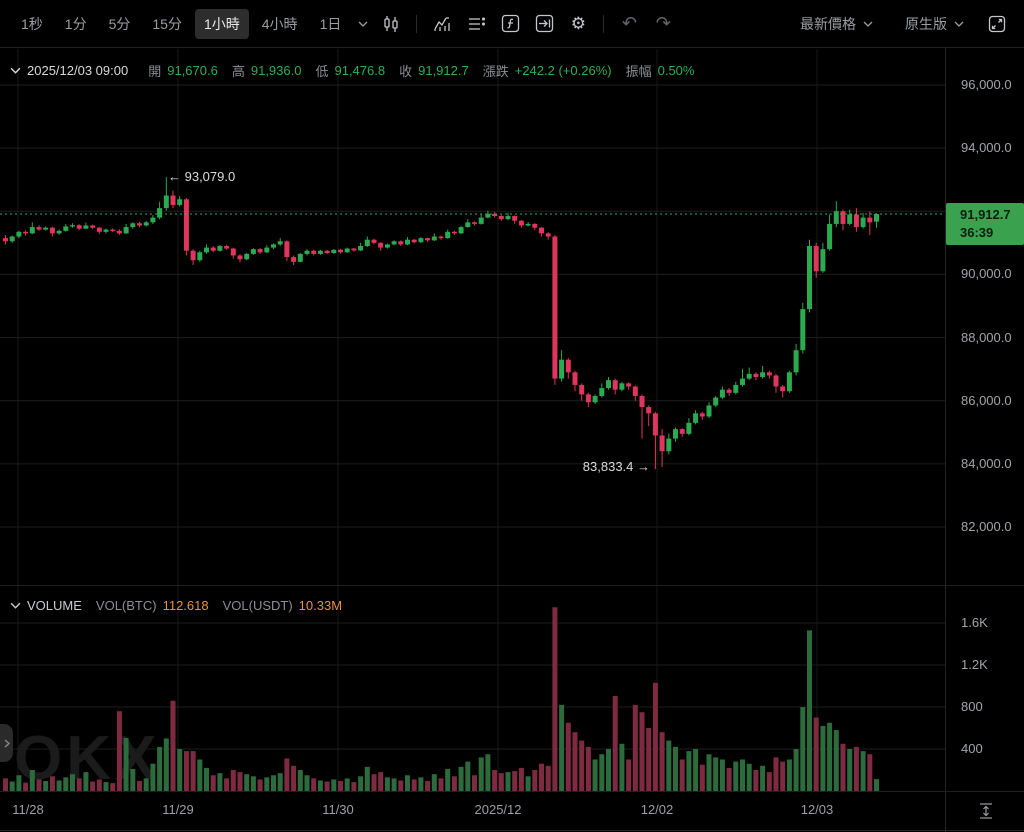  Describe the element at coordinates (926, 23) in the screenshot. I see `chart-version-label: 原生版` at that location.